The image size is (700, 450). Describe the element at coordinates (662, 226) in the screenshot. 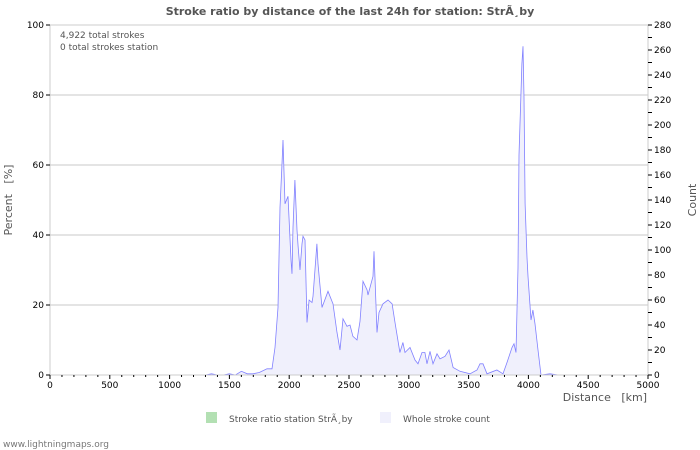

I see `y-right-tick-label: 120` at that location.